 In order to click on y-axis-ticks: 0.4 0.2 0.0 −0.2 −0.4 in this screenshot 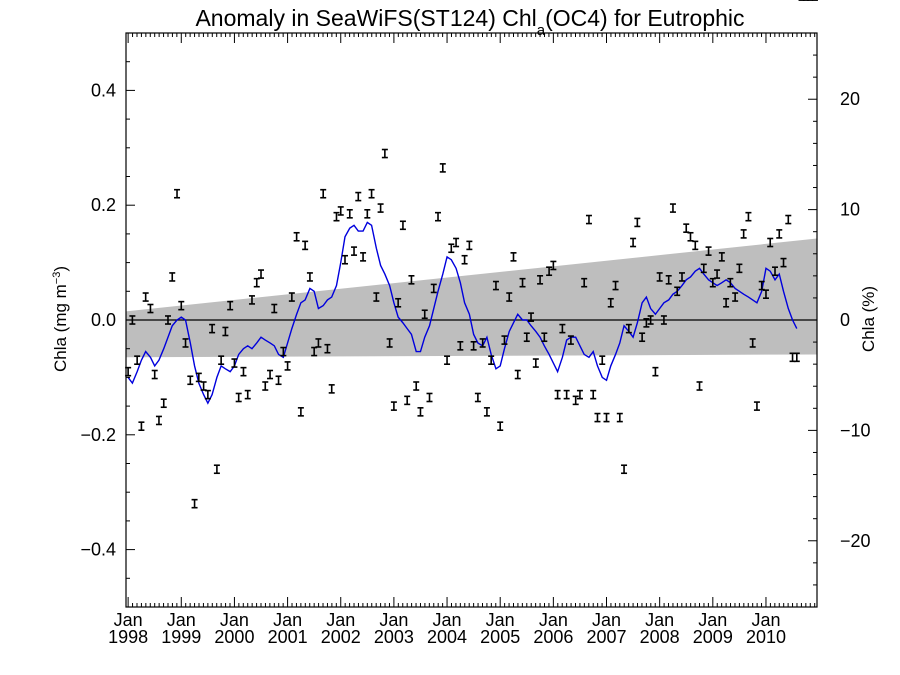, I will do `click(107, 320)`.